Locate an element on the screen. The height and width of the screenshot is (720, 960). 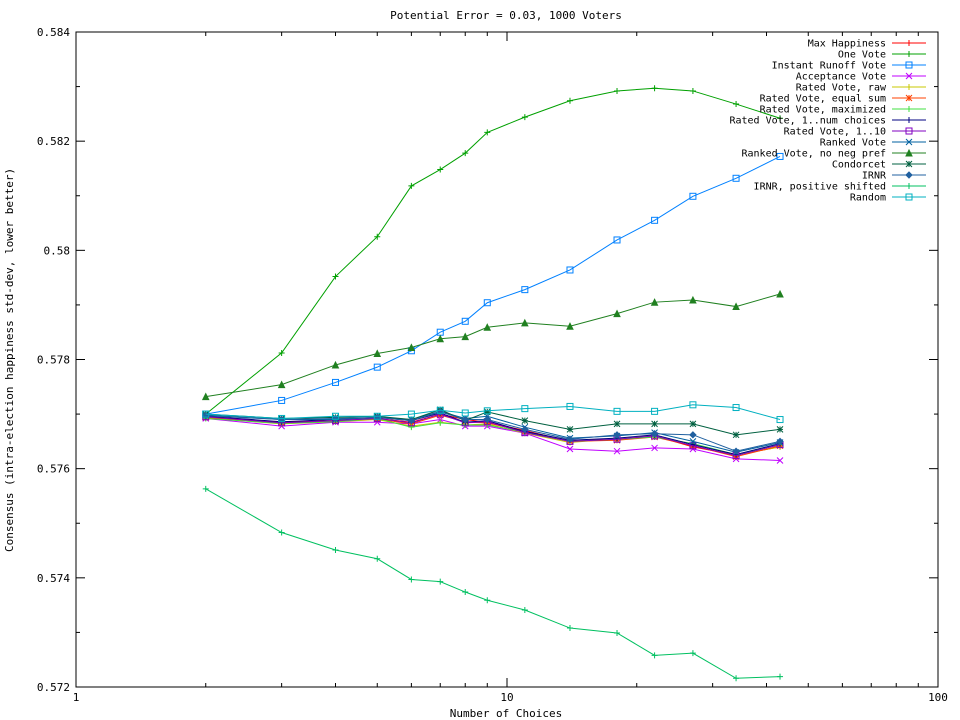
series-line is located at coordinates (493, 345).